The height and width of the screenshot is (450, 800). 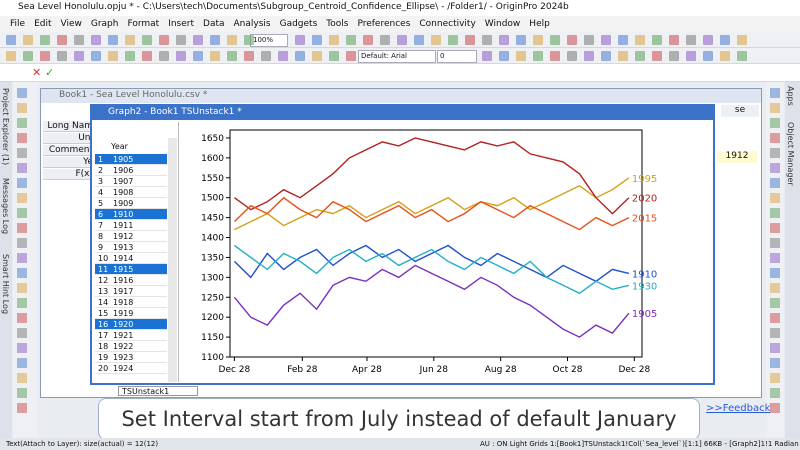 I want to click on feedback-link: >>Feedback, so click(x=738, y=408).